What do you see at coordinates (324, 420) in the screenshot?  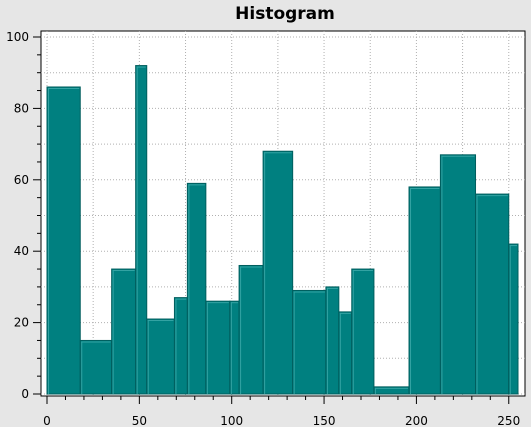 I see `x-tick-label: 150` at bounding box center [324, 420].